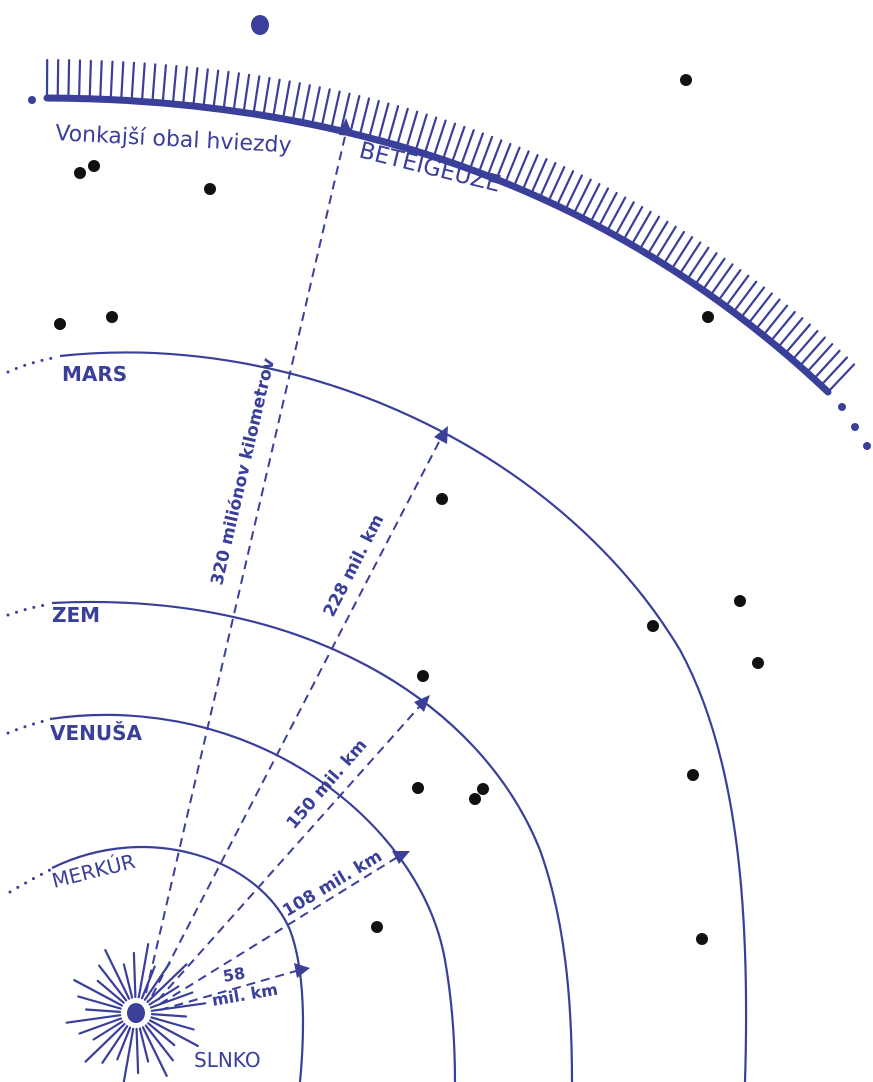 Image resolution: width=873 pixels, height=1082 pixels. I want to click on planet-label-mars: MARS, so click(94, 374).